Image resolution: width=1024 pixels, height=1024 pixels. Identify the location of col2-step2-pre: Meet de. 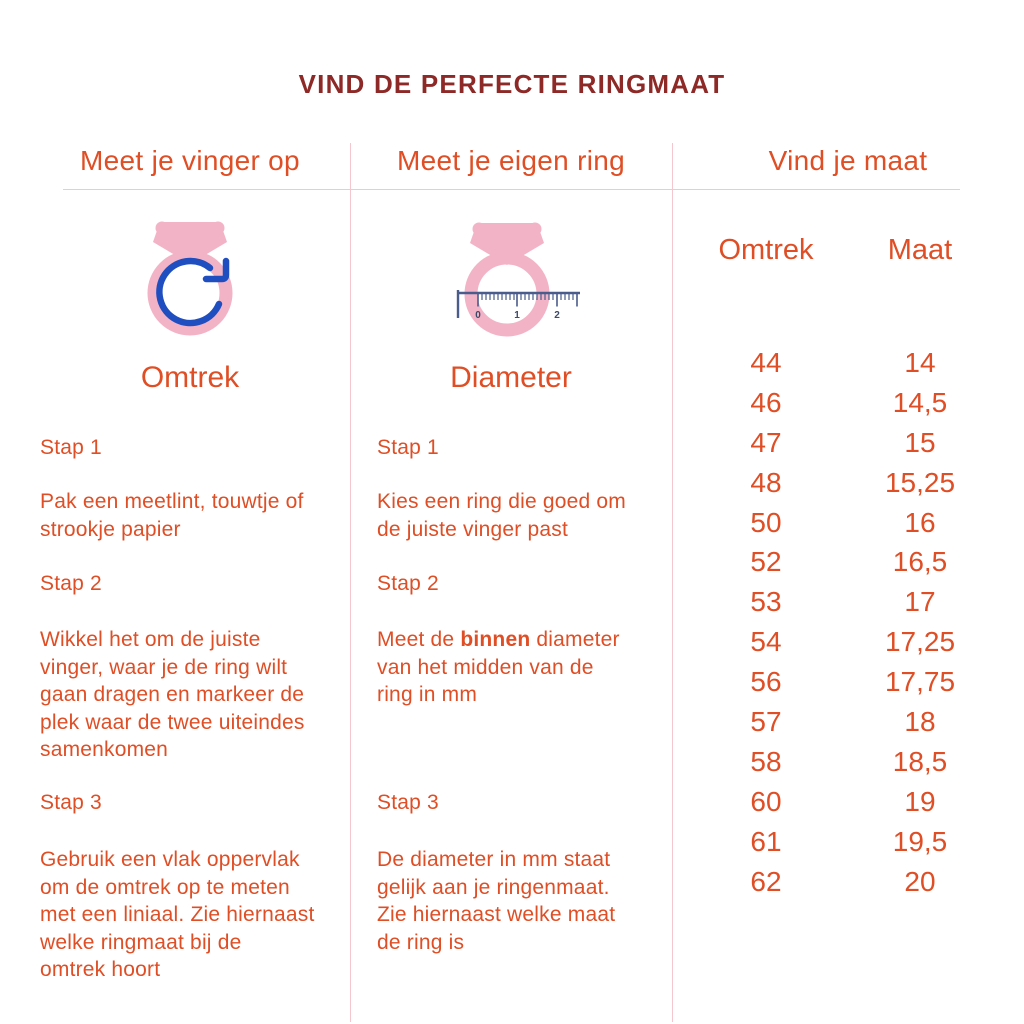
(419, 639).